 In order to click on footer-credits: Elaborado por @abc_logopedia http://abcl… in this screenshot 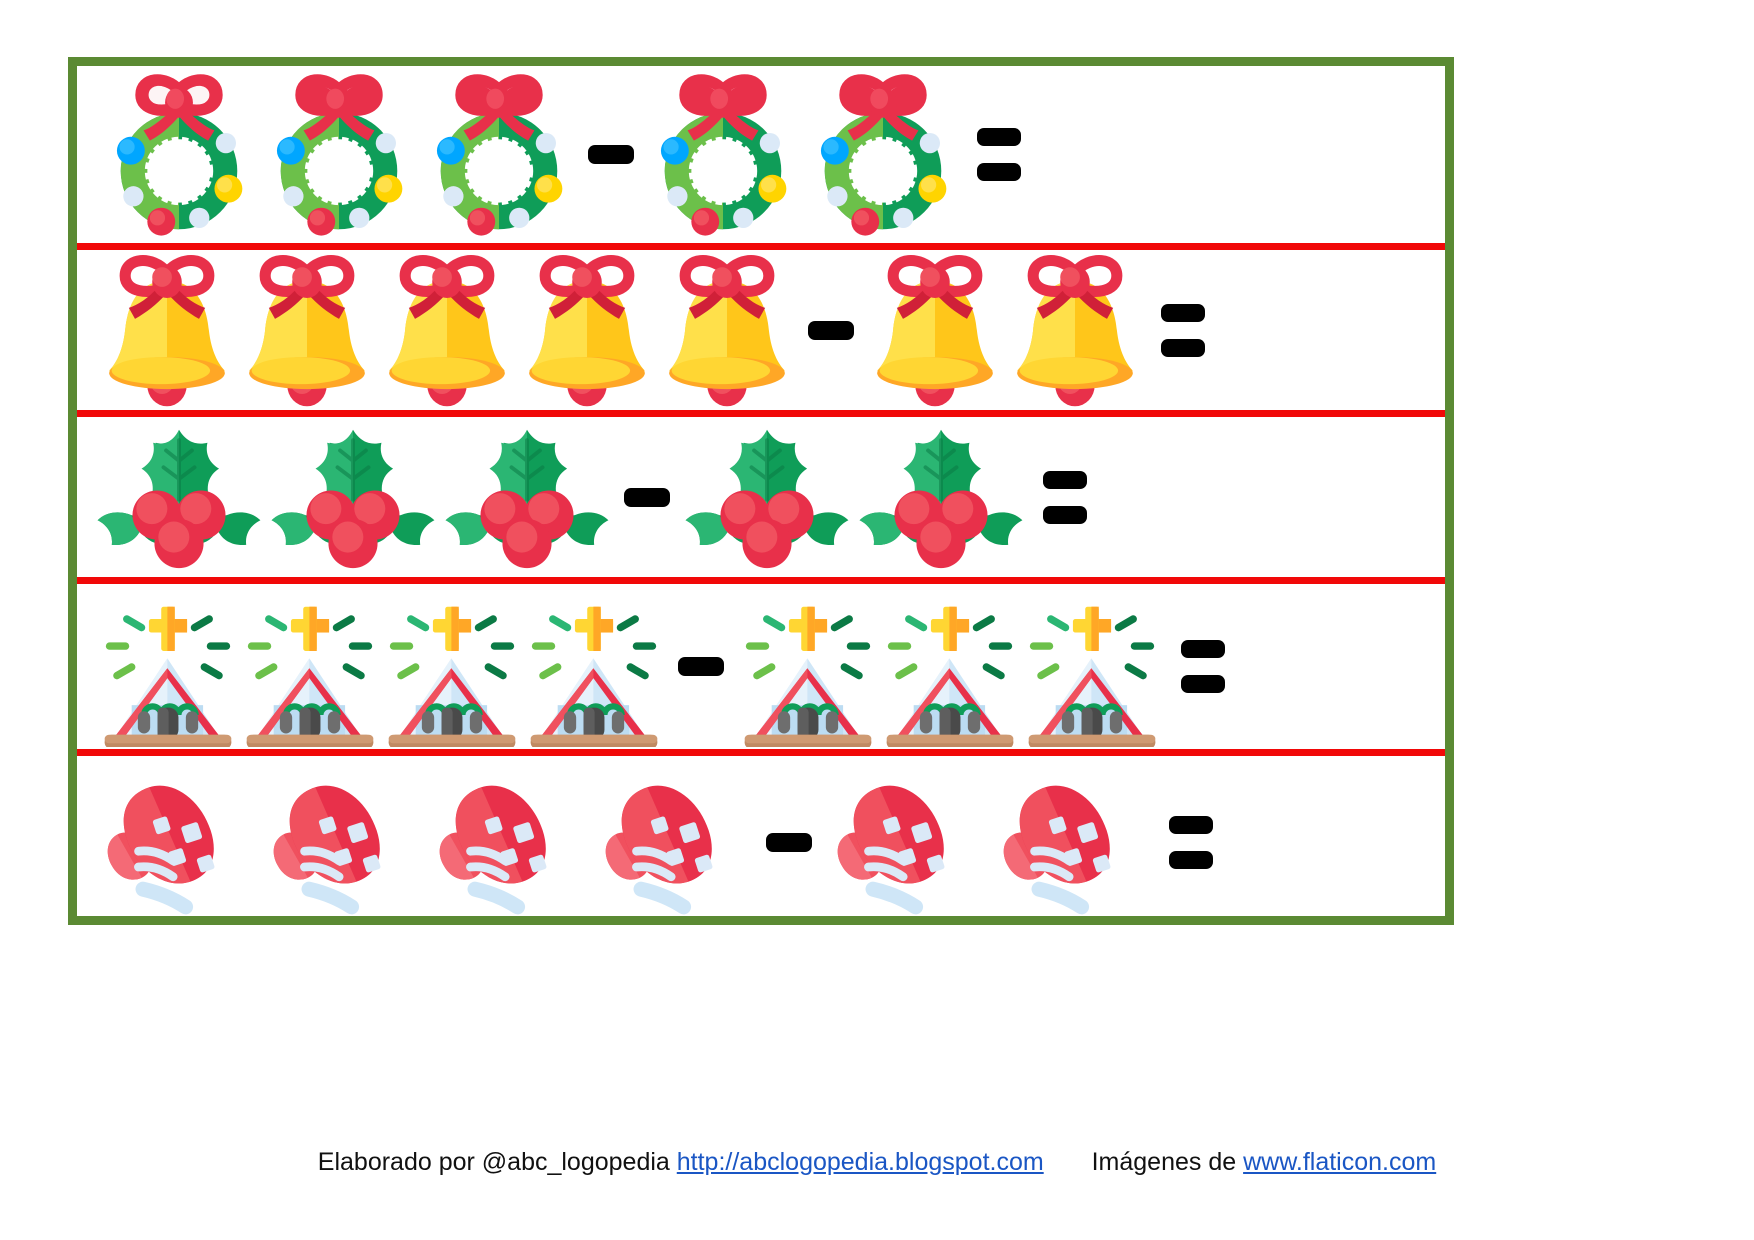, I will do `click(877, 1162)`.